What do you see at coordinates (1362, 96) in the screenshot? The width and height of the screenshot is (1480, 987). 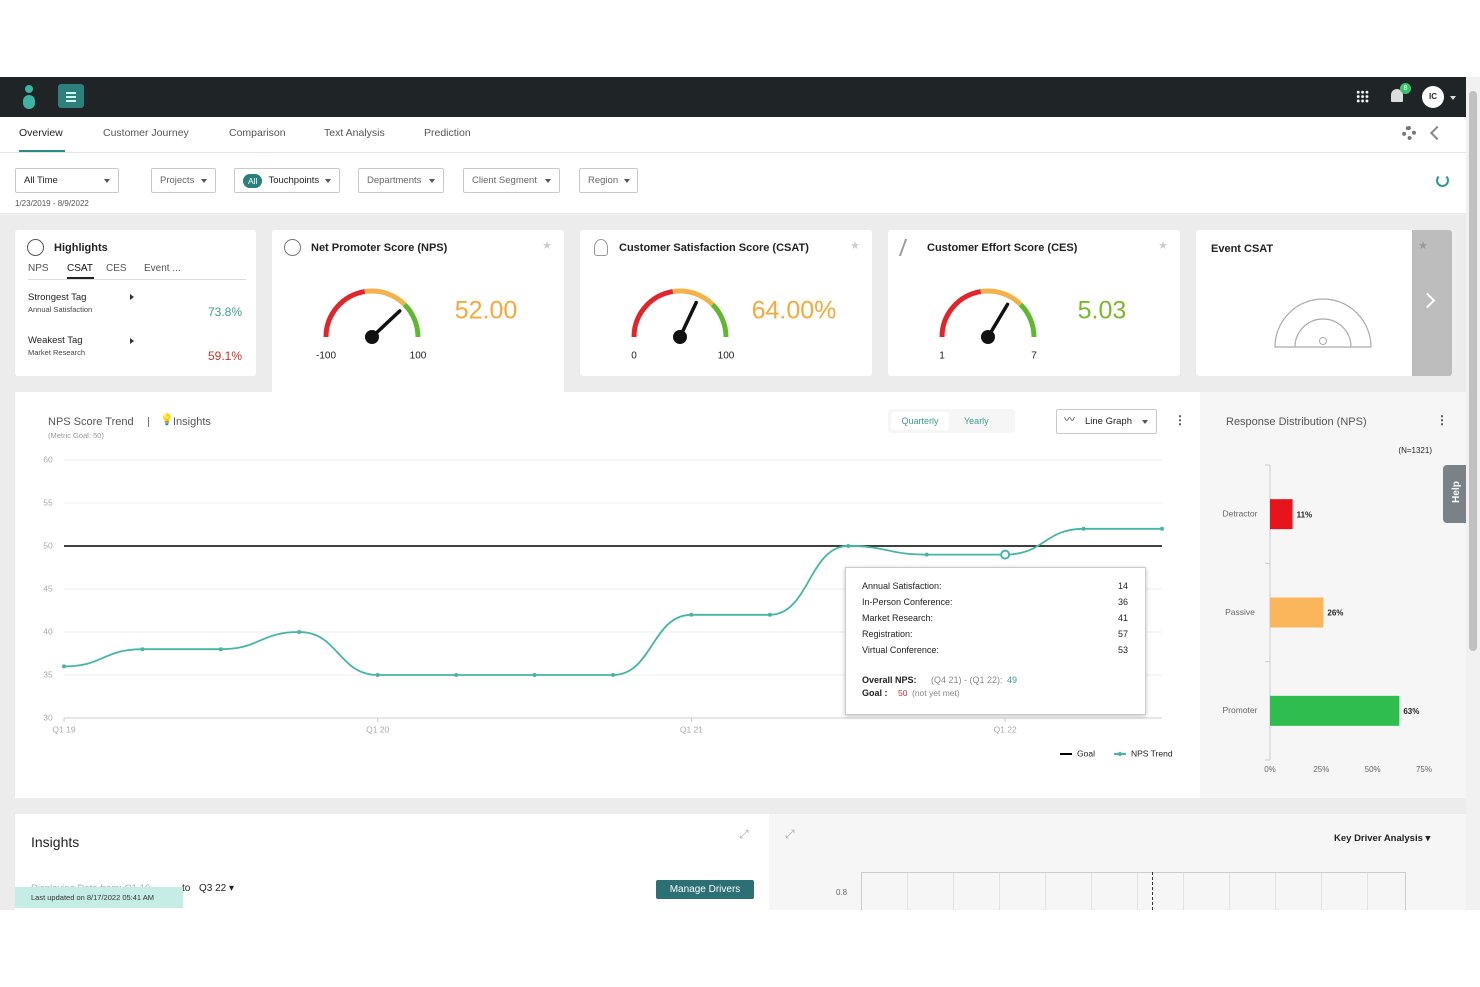 I see `apps-icon` at bounding box center [1362, 96].